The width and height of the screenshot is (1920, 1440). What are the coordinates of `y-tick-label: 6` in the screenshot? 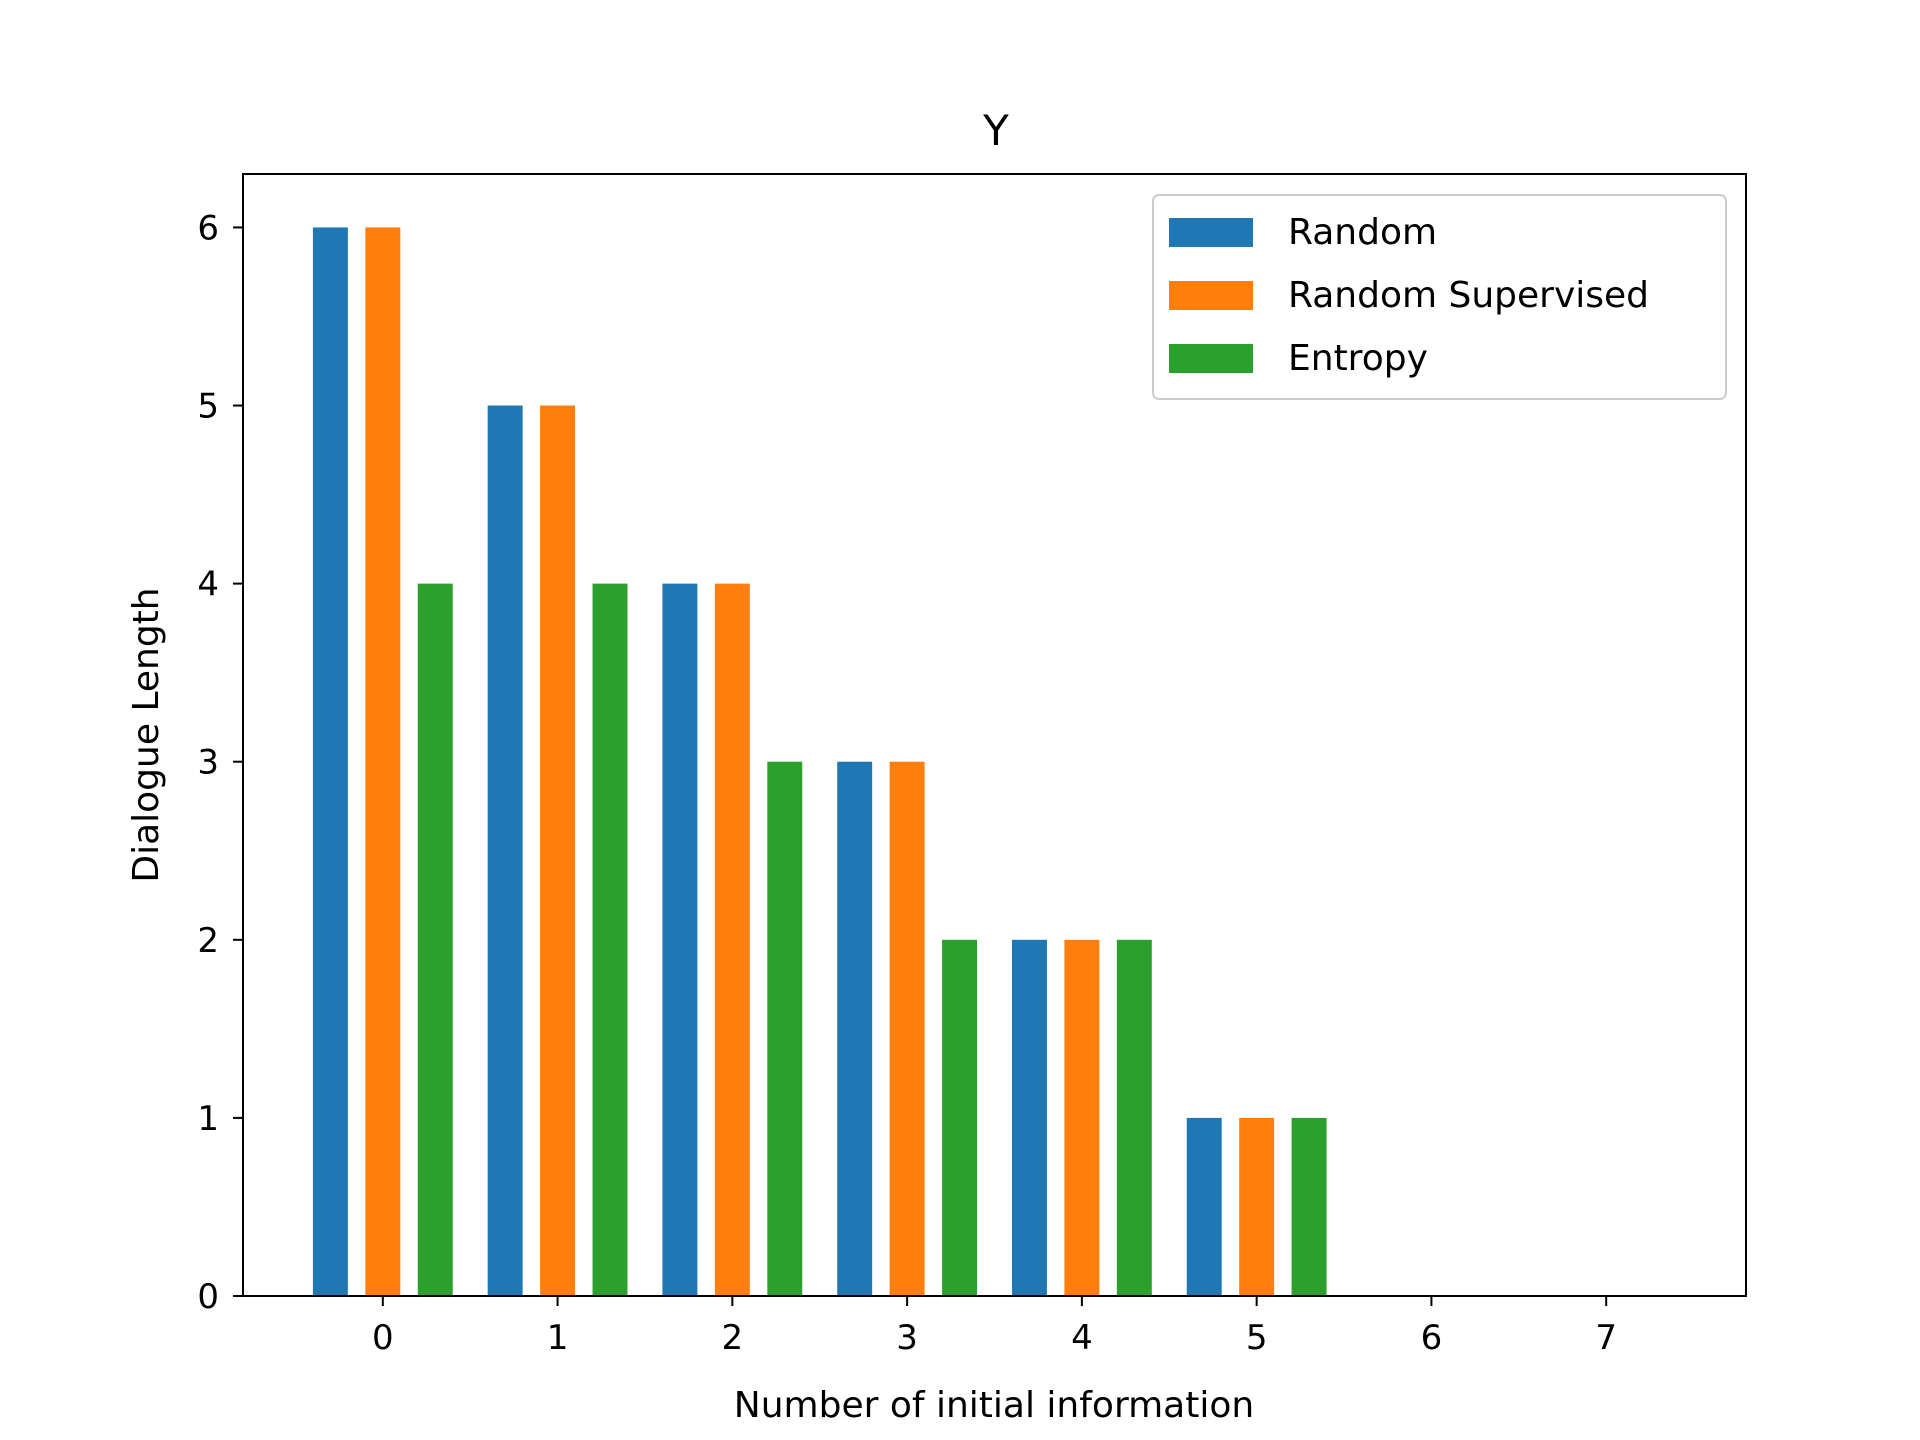 It's located at (208, 228).